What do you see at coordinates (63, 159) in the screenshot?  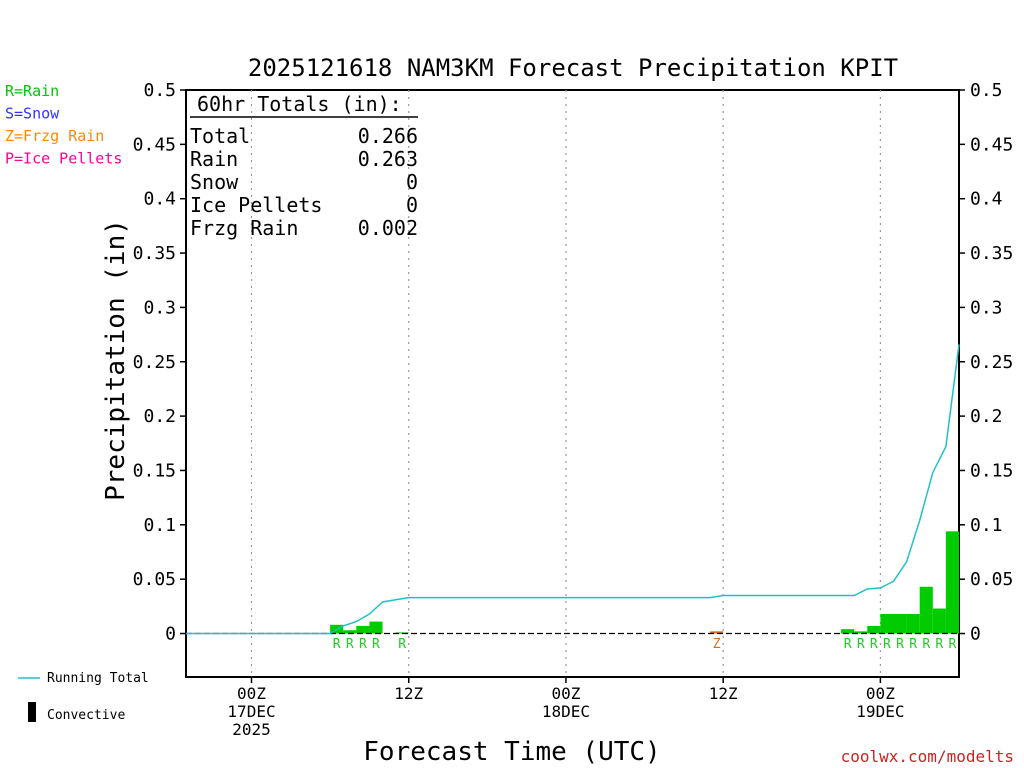 I see `legend-item: P=Ice Pellets` at bounding box center [63, 159].